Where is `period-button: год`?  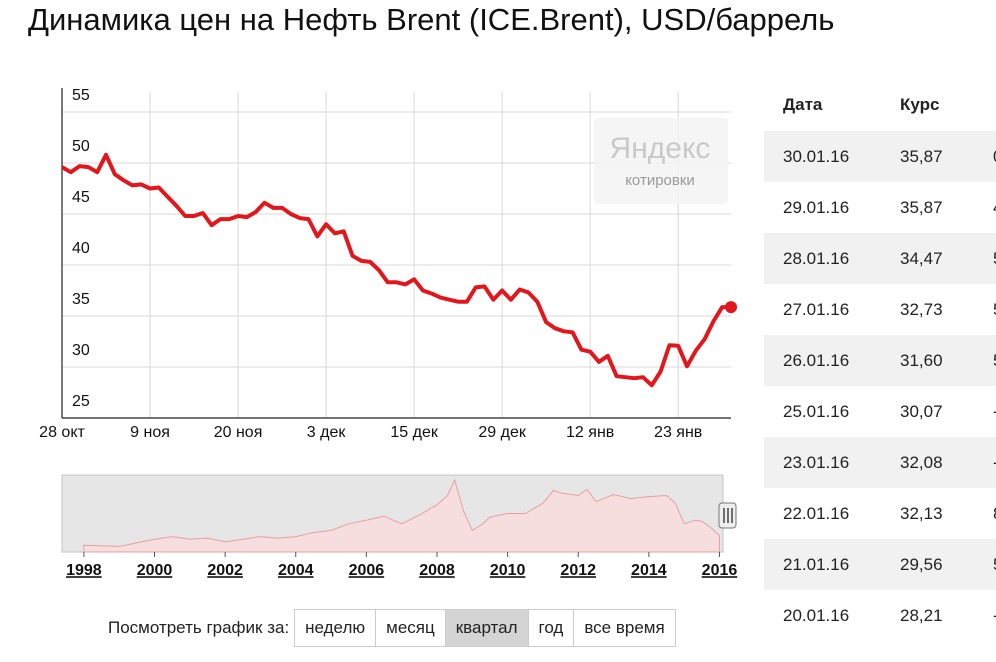 period-button: год is located at coordinates (551, 628).